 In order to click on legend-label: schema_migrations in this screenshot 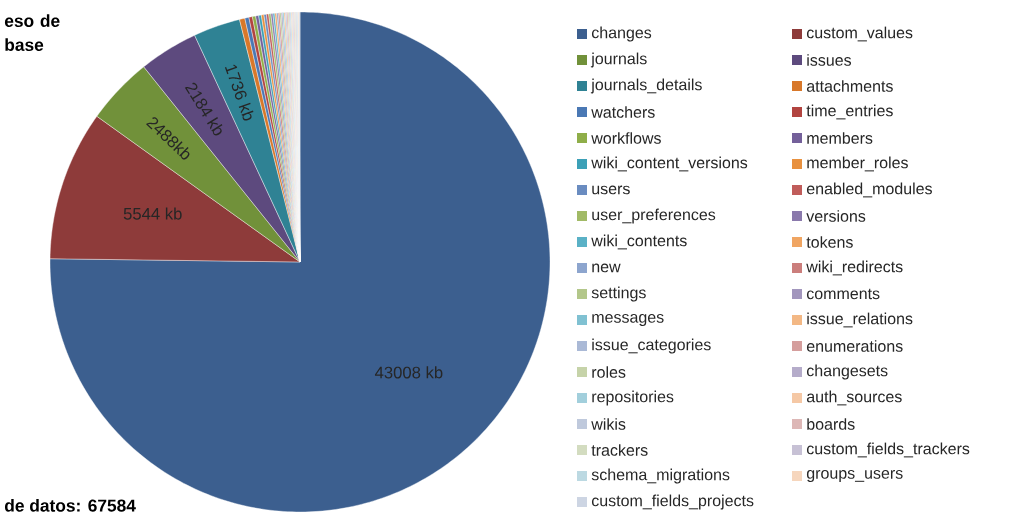, I will do `click(660, 476)`.